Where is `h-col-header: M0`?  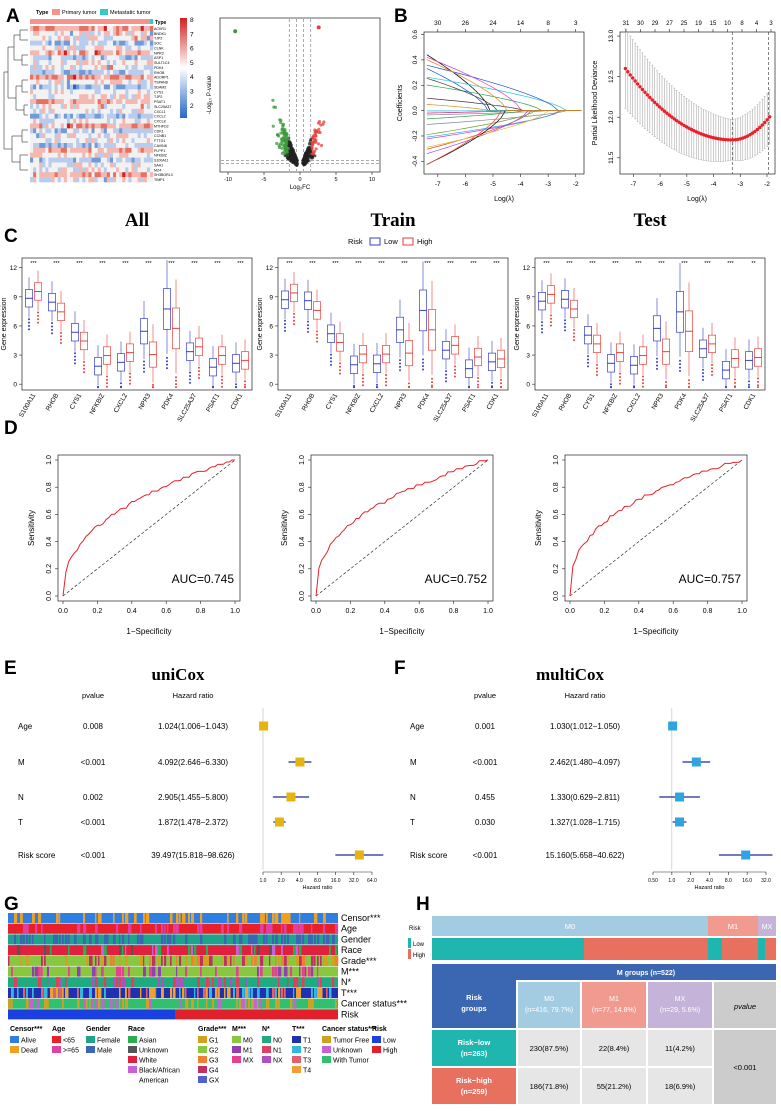 h-col-header: M0 is located at coordinates (549, 999).